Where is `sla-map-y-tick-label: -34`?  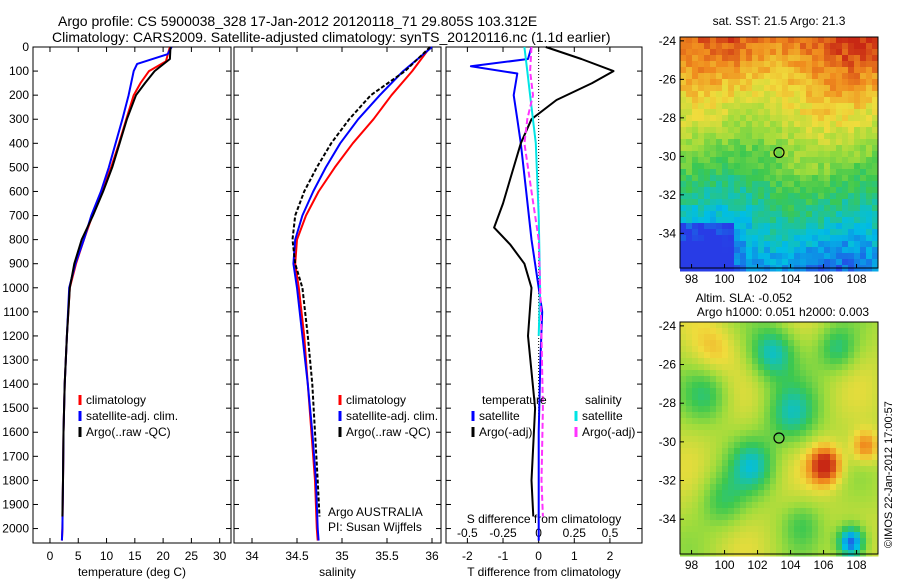
sla-map-y-tick-label: -34 is located at coordinates (668, 519).